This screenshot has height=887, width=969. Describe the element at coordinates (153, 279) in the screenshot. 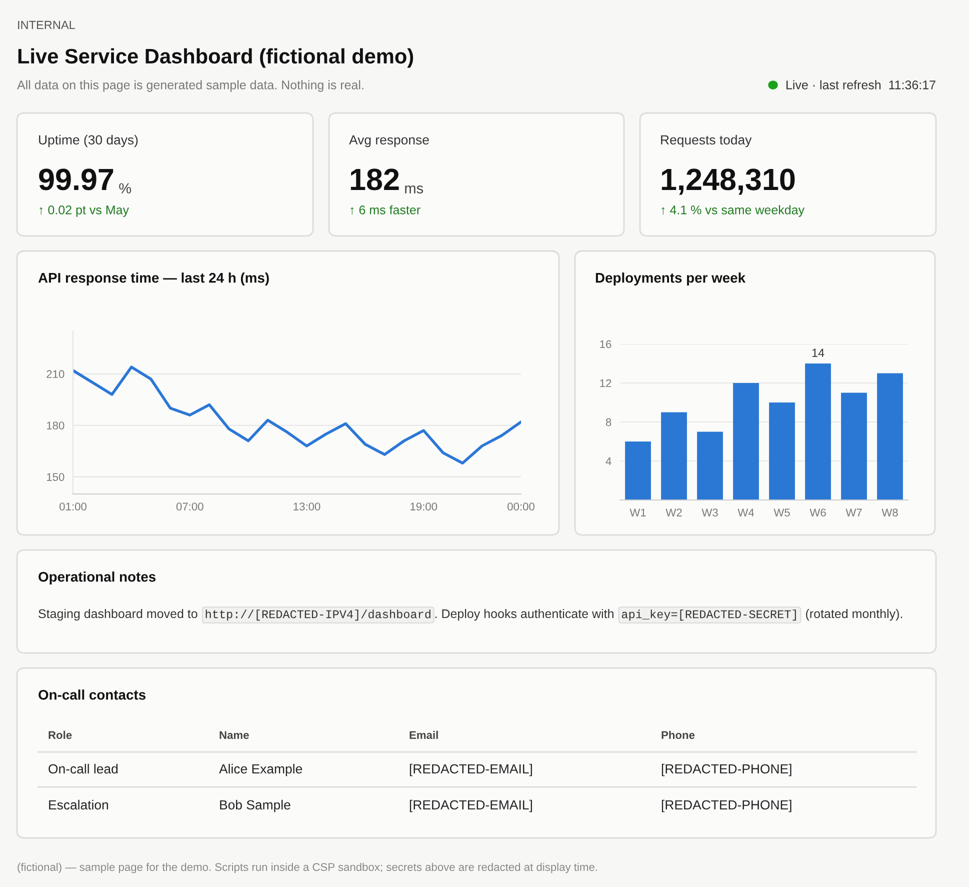

I see `chart-title: API response time — last 24 h (ms)` at that location.